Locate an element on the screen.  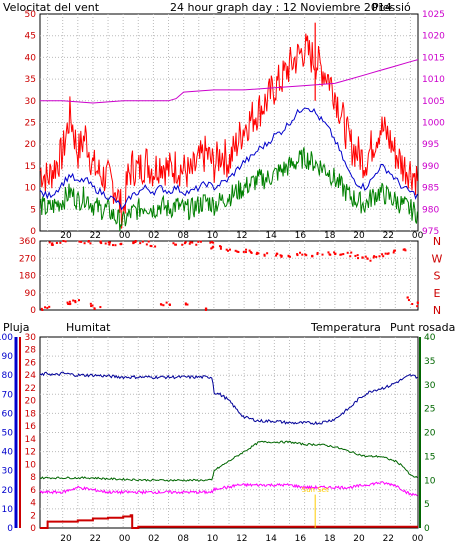
rain-label: Pluja is located at coordinates (16, 327).